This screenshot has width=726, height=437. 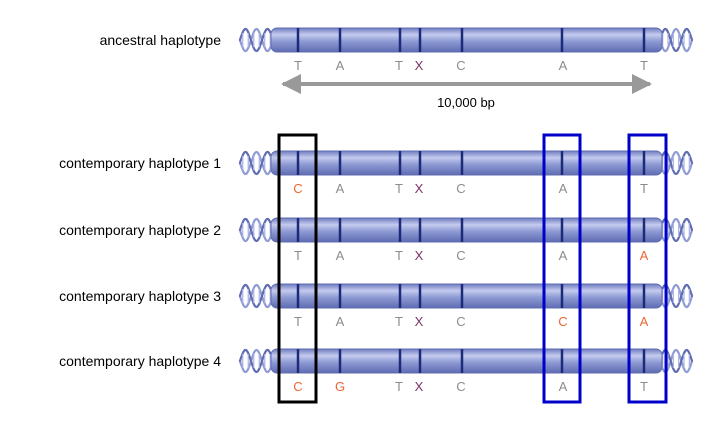 What do you see at coordinates (140, 296) in the screenshot?
I see `haplotype-label: contemporary haplotype 3` at bounding box center [140, 296].